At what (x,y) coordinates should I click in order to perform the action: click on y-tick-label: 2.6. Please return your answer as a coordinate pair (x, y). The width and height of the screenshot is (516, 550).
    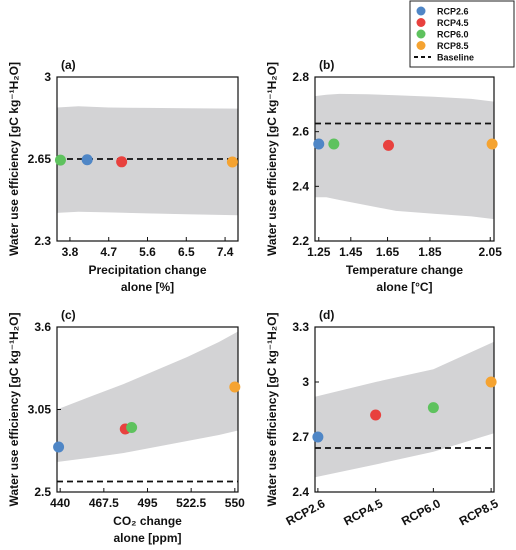
    Looking at the image, I should click on (300, 132).